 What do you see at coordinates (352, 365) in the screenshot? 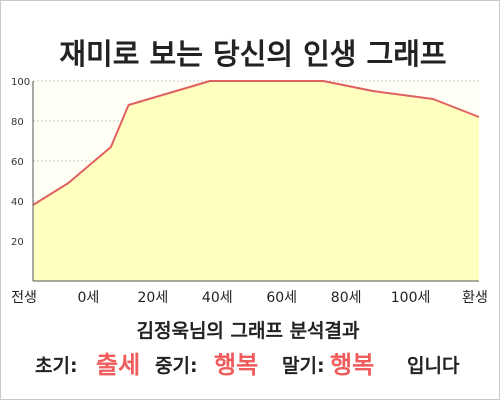
I see `late-value: 행복` at bounding box center [352, 365].